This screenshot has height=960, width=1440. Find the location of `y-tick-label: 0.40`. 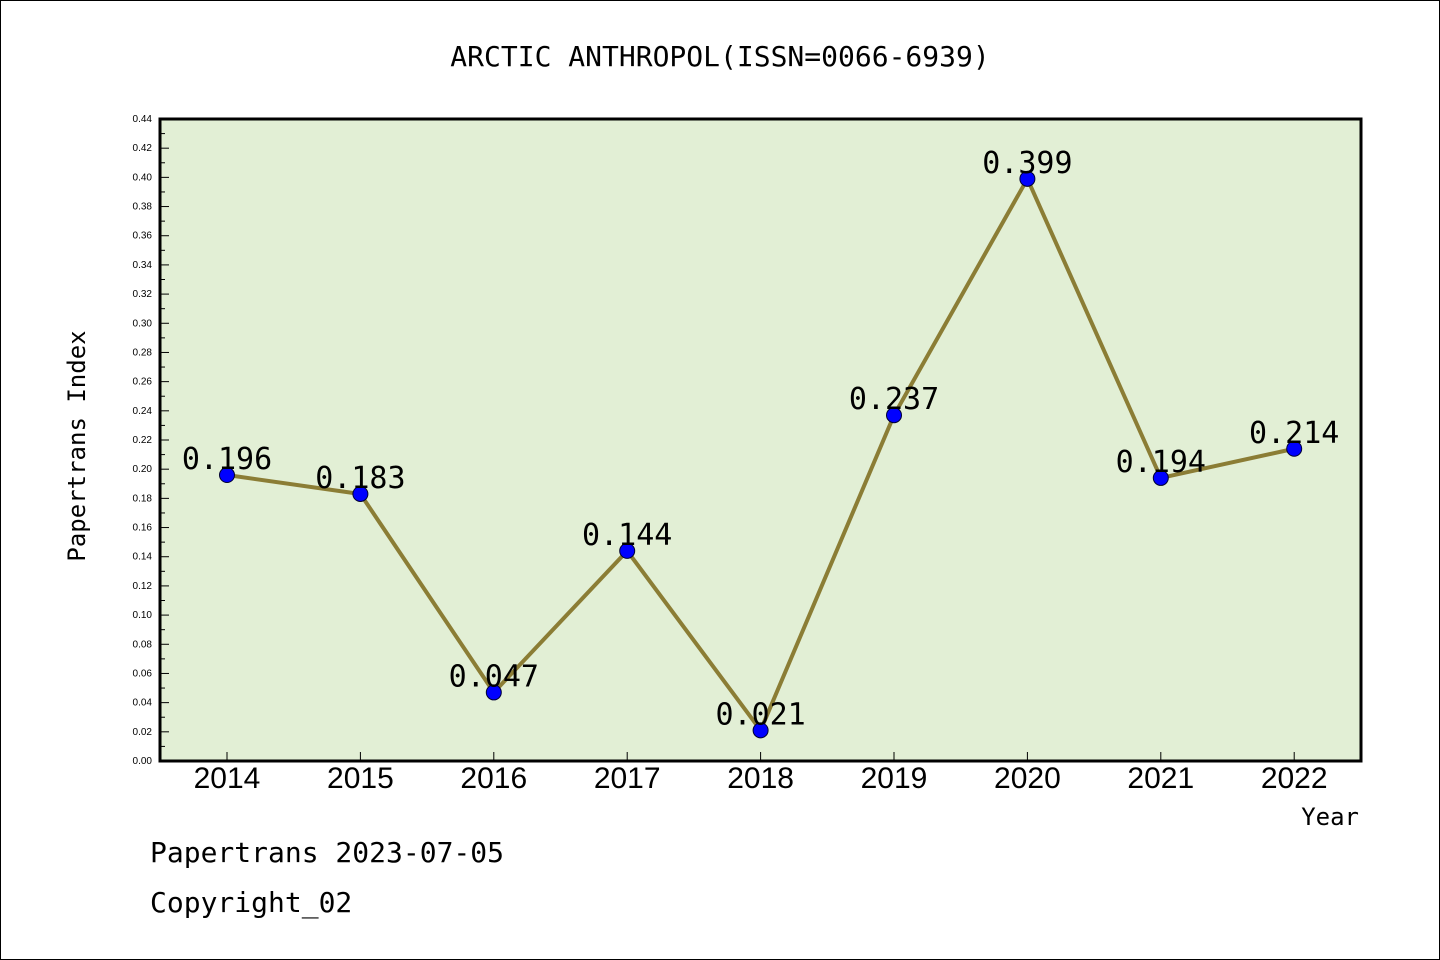

y-tick-label: 0.40 is located at coordinates (143, 177).